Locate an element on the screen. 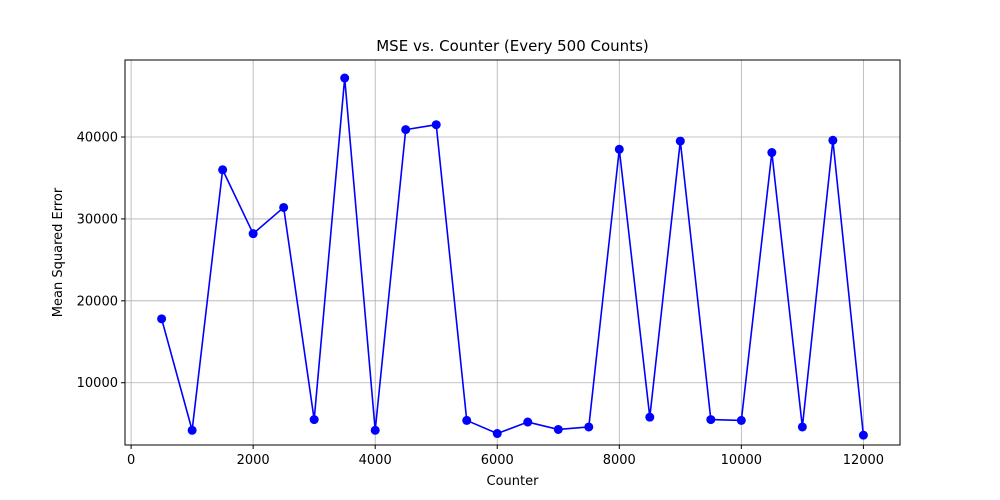  y-tick-label: 20000 is located at coordinates (97, 301).